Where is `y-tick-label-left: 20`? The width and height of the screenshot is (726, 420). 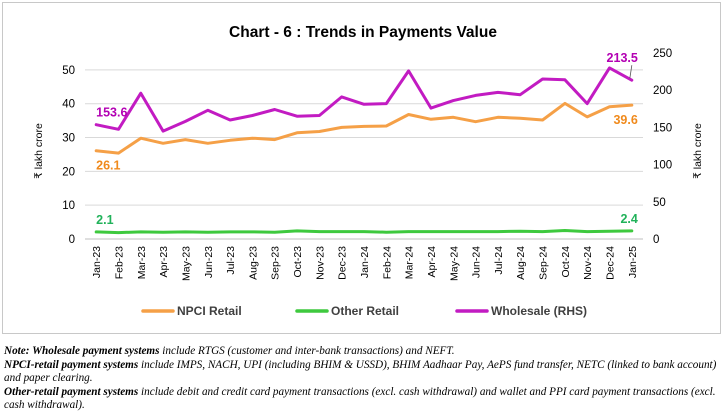
y-tick-label-left: 20 is located at coordinates (68, 172).